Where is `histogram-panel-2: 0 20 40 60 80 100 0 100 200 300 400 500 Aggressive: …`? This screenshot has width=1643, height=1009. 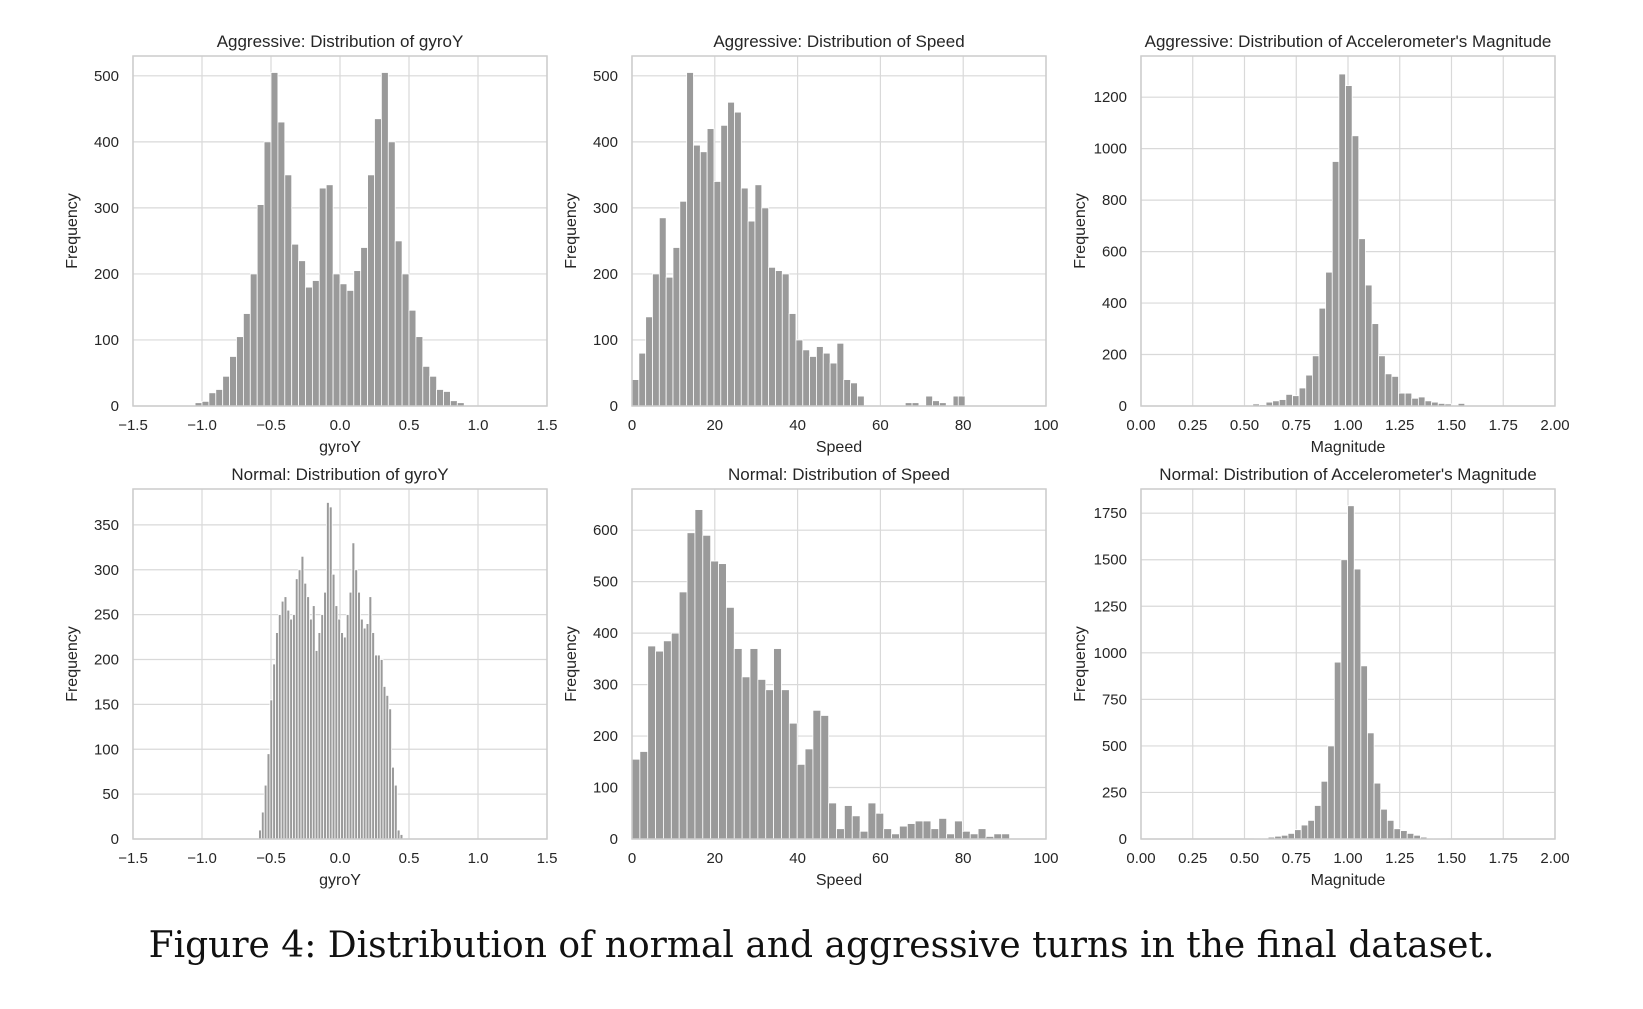 histogram-panel-2: 0 20 40 60 80 100 0 100 200 300 400 500 Aggressive: … is located at coordinates (811, 244).